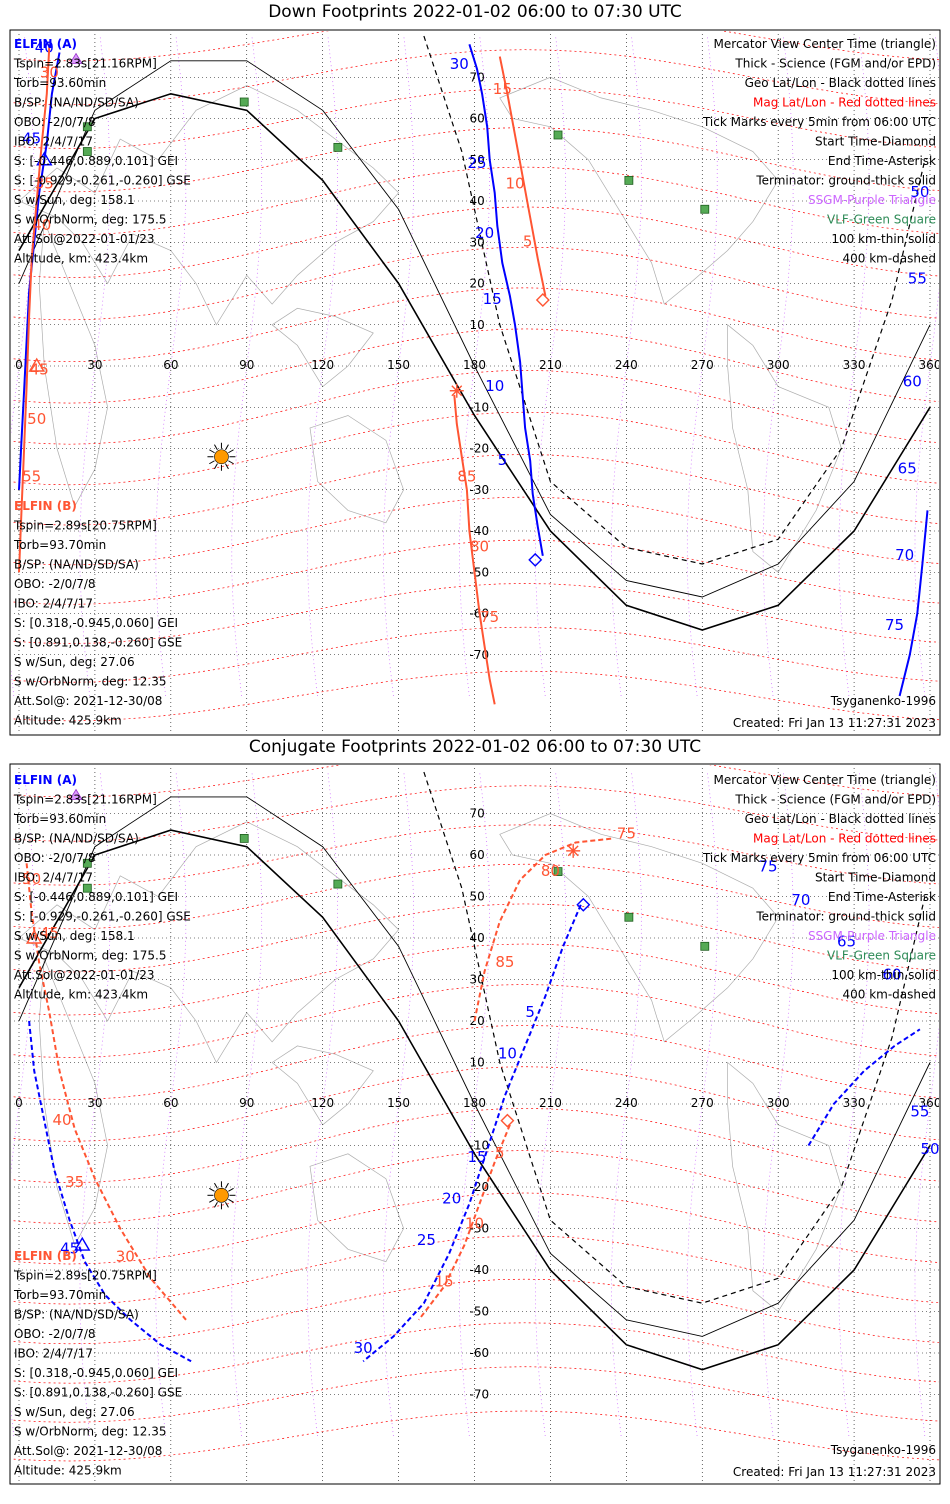 This screenshot has height=1504, width=950. What do you see at coordinates (96, 623) in the screenshot?
I see `elfin-b-info-line: S: [0.318,-0.945,0.060] GEI` at bounding box center [96, 623].